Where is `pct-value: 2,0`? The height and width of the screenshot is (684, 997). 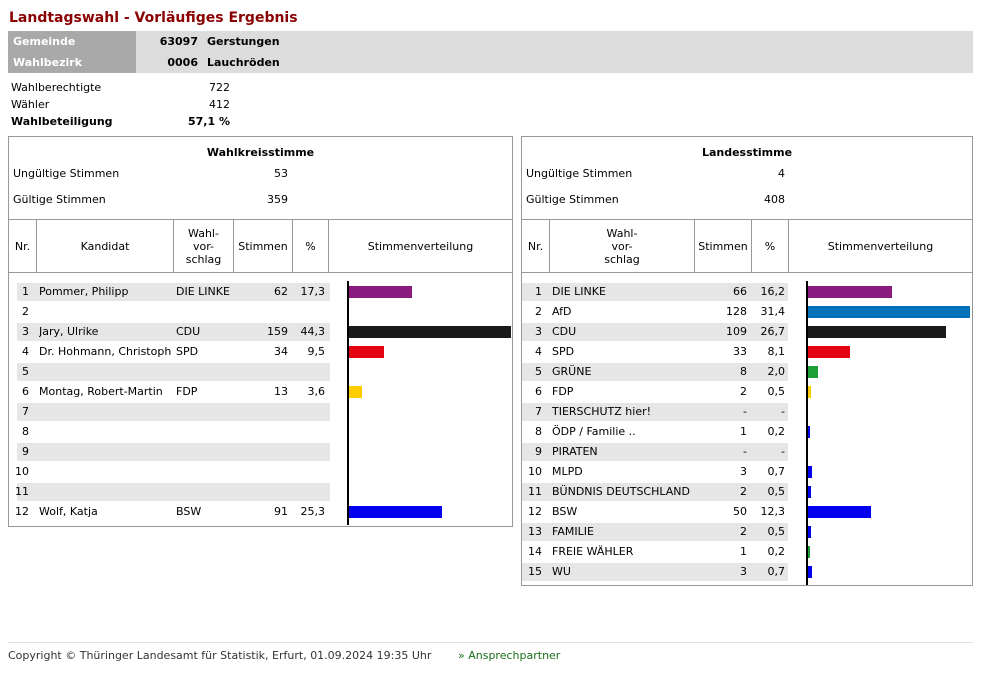
pct-value: 2,0 is located at coordinates (776, 371).